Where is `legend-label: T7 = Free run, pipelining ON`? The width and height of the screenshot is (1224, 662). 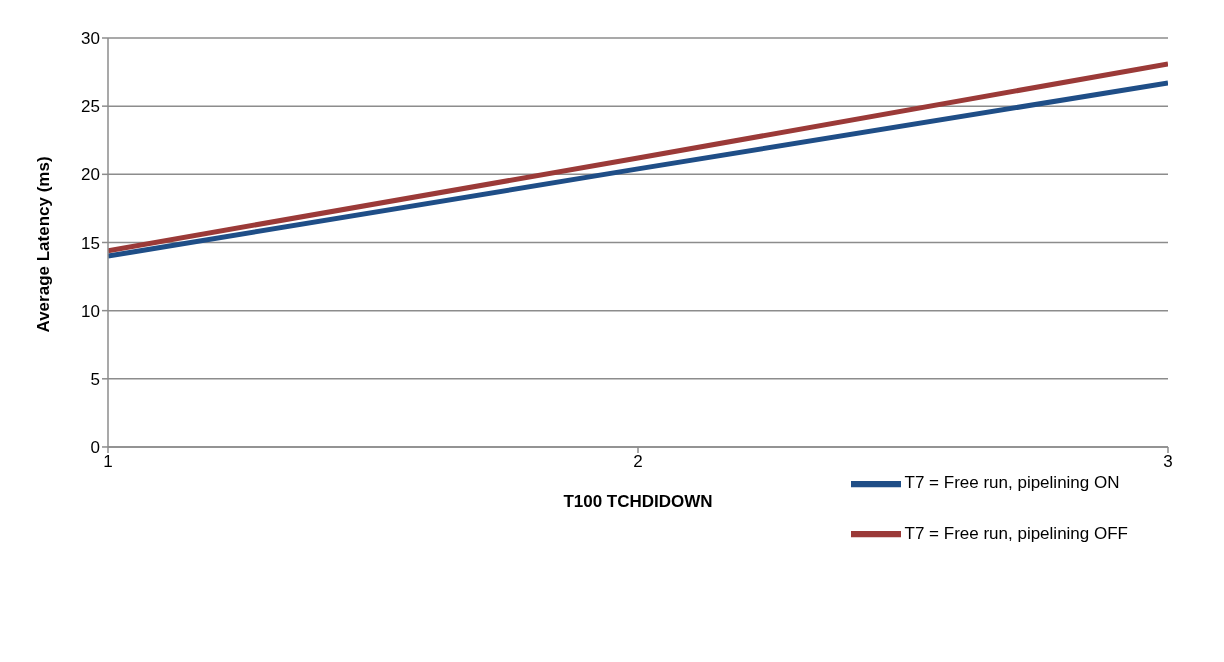
legend-label: T7 = Free run, pipelining ON is located at coordinates (1012, 482).